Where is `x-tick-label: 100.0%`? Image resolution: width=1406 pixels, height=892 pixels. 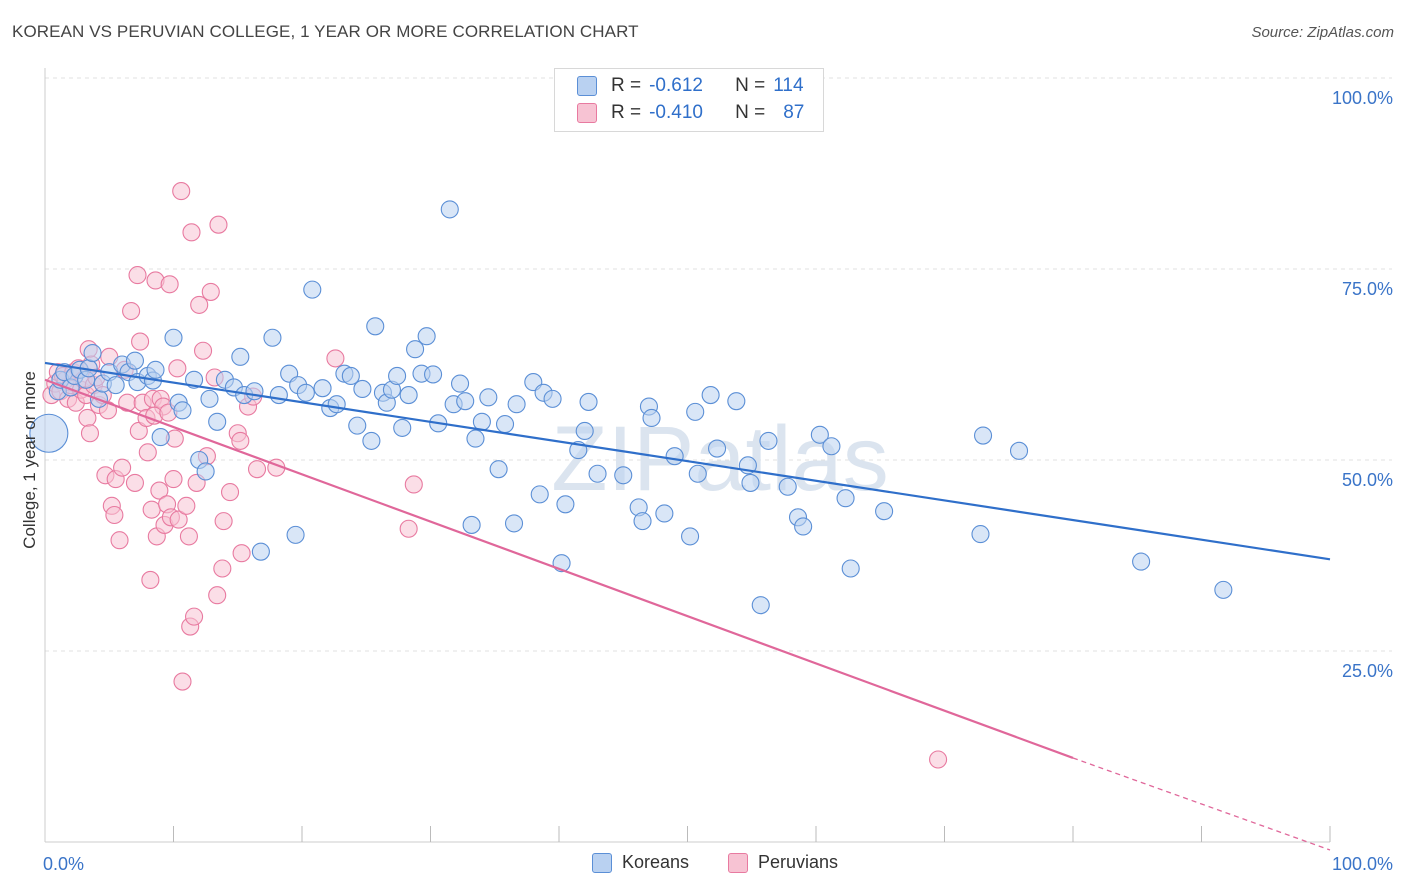 x-tick-label: 100.0% is located at coordinates (1362, 864).